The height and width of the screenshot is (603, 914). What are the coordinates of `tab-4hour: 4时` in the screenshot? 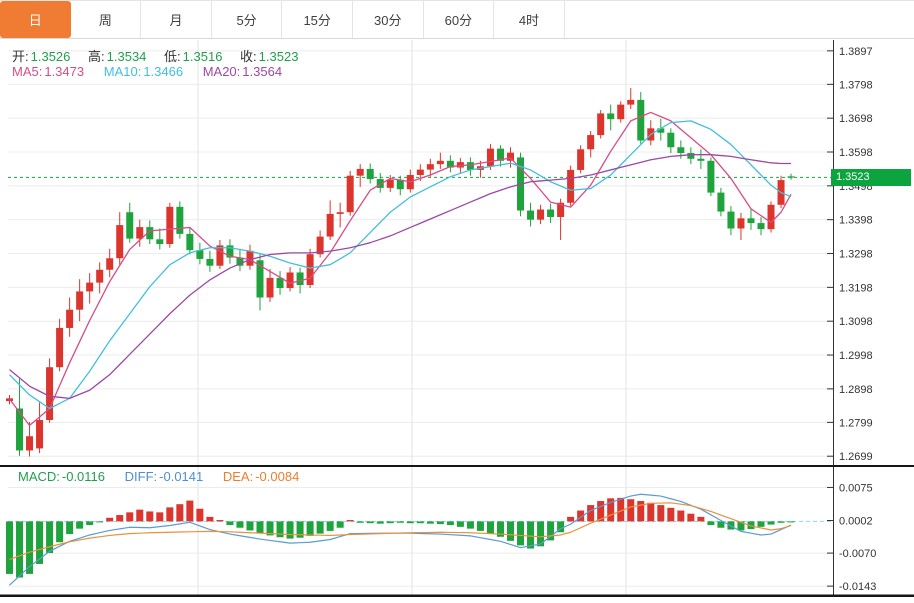 It's located at (529, 19).